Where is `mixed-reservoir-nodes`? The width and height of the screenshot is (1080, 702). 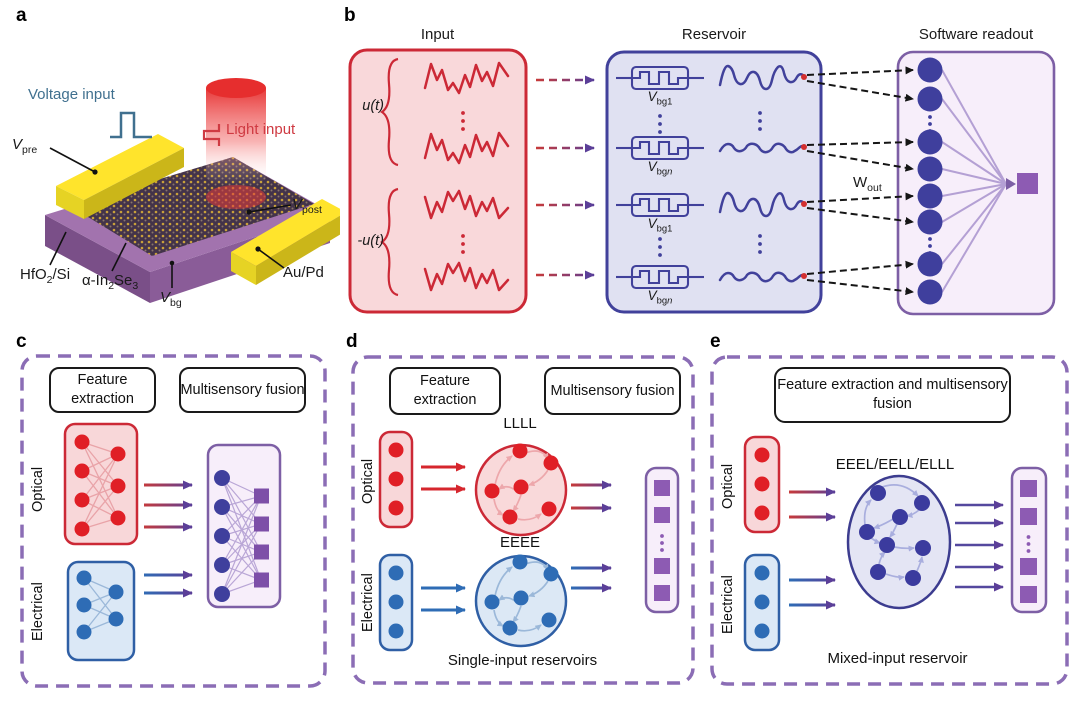 mixed-reservoir-nodes is located at coordinates (895, 535).